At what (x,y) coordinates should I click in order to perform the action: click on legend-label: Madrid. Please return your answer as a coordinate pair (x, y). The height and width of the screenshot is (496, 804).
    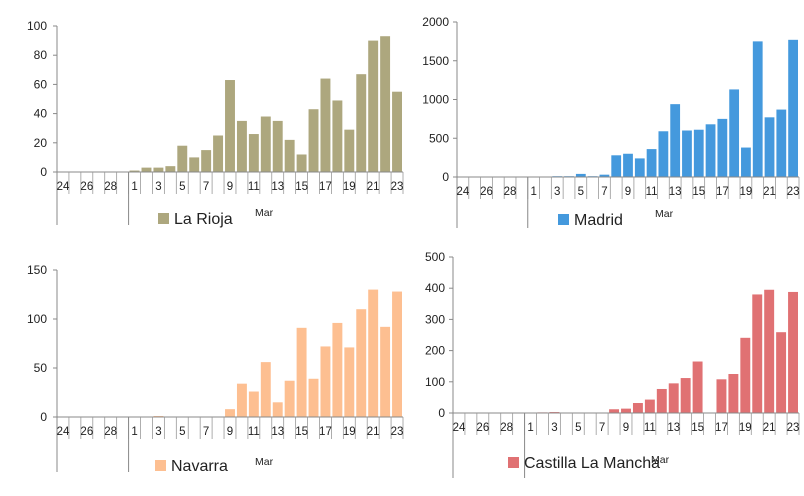
    Looking at the image, I should click on (598, 220).